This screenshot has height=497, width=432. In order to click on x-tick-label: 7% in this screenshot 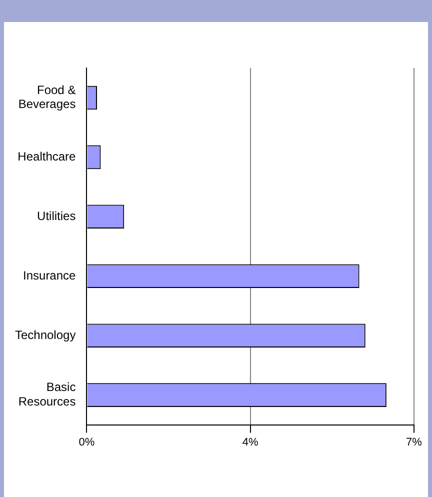, I will do `click(414, 442)`.